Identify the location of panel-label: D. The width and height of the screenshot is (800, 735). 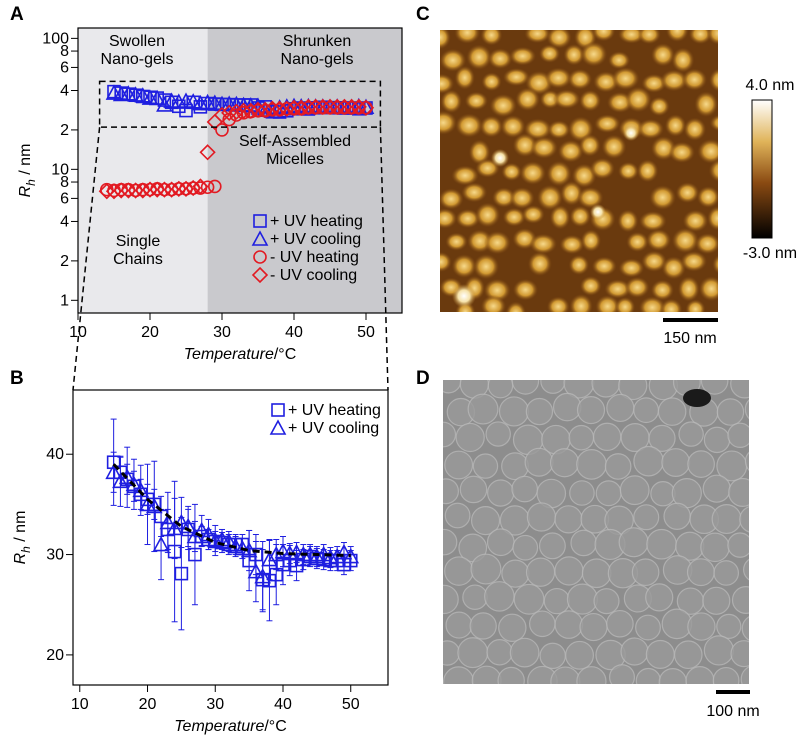
(423, 378).